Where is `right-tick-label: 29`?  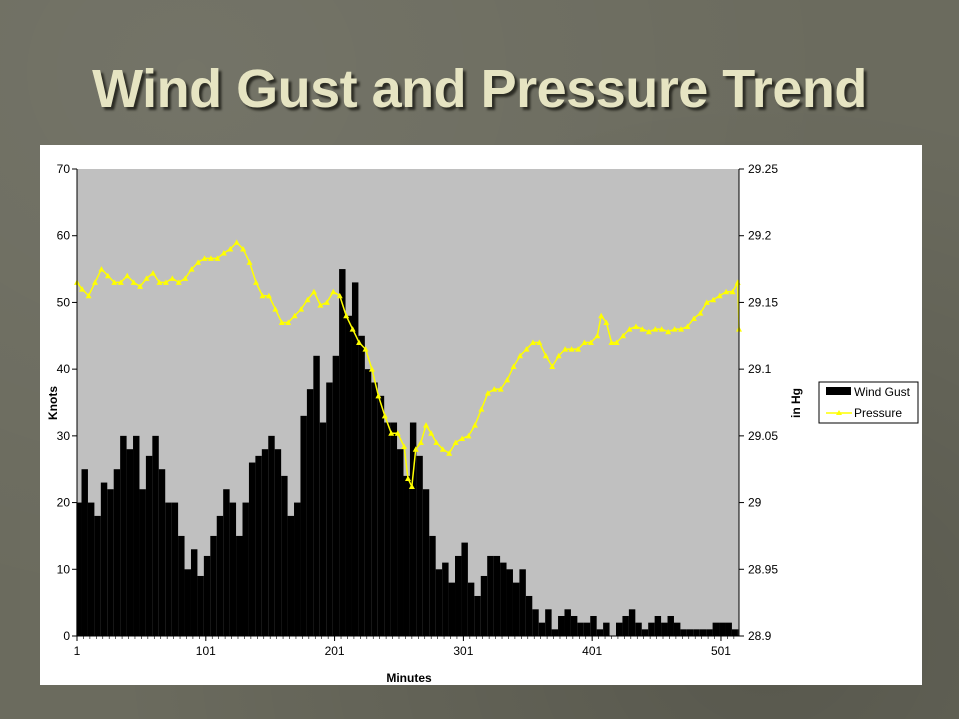 right-tick-label: 29 is located at coordinates (755, 503).